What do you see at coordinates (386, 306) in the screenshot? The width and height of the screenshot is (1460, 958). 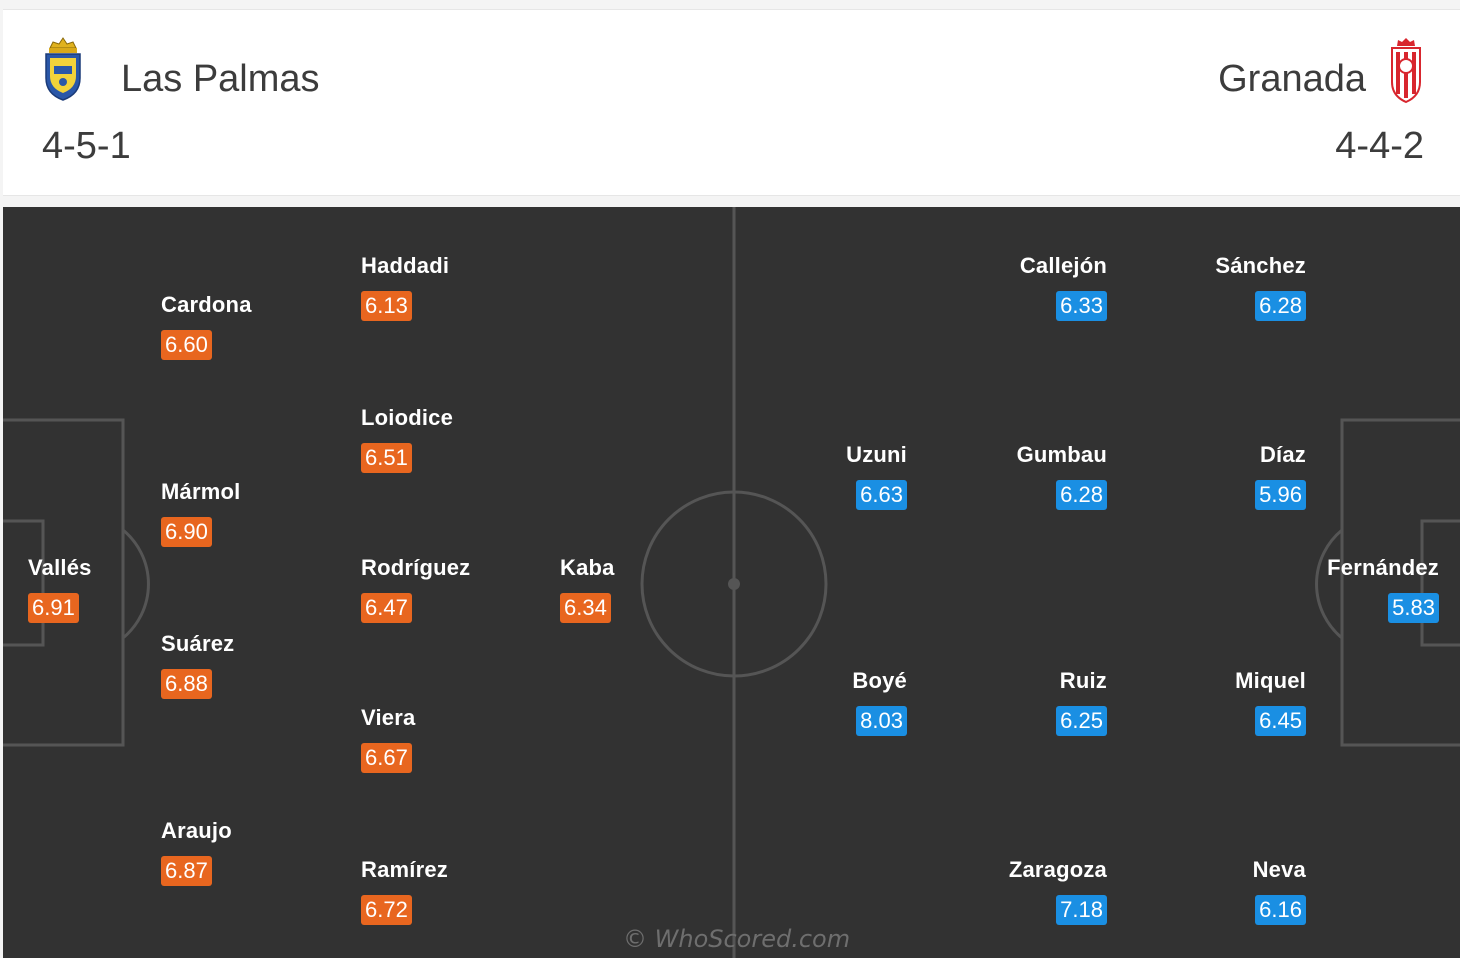 I see `player-rating: 6.13` at bounding box center [386, 306].